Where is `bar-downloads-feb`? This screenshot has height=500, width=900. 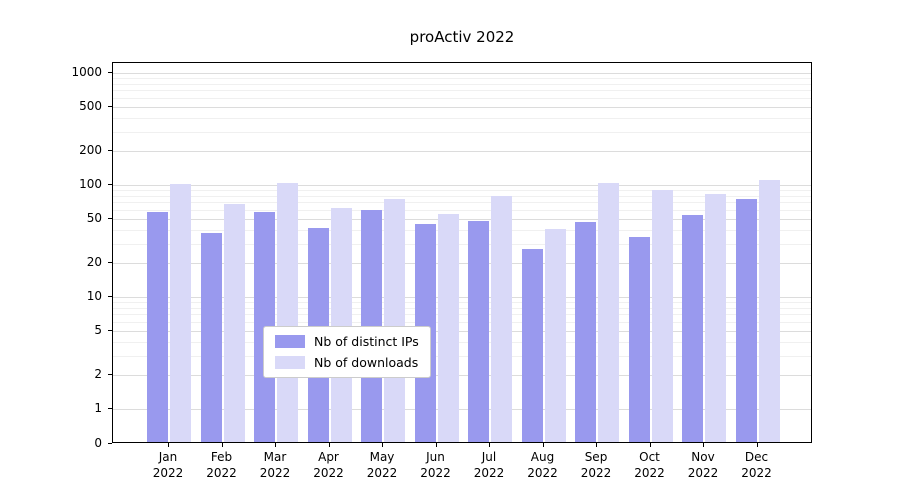 bar-downloads-feb is located at coordinates (234, 322).